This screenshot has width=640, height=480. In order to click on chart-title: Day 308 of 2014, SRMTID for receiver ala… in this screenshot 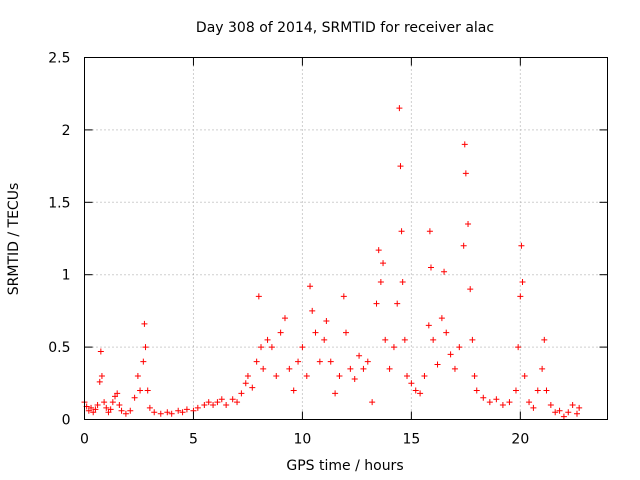, I will do `click(345, 28)`.